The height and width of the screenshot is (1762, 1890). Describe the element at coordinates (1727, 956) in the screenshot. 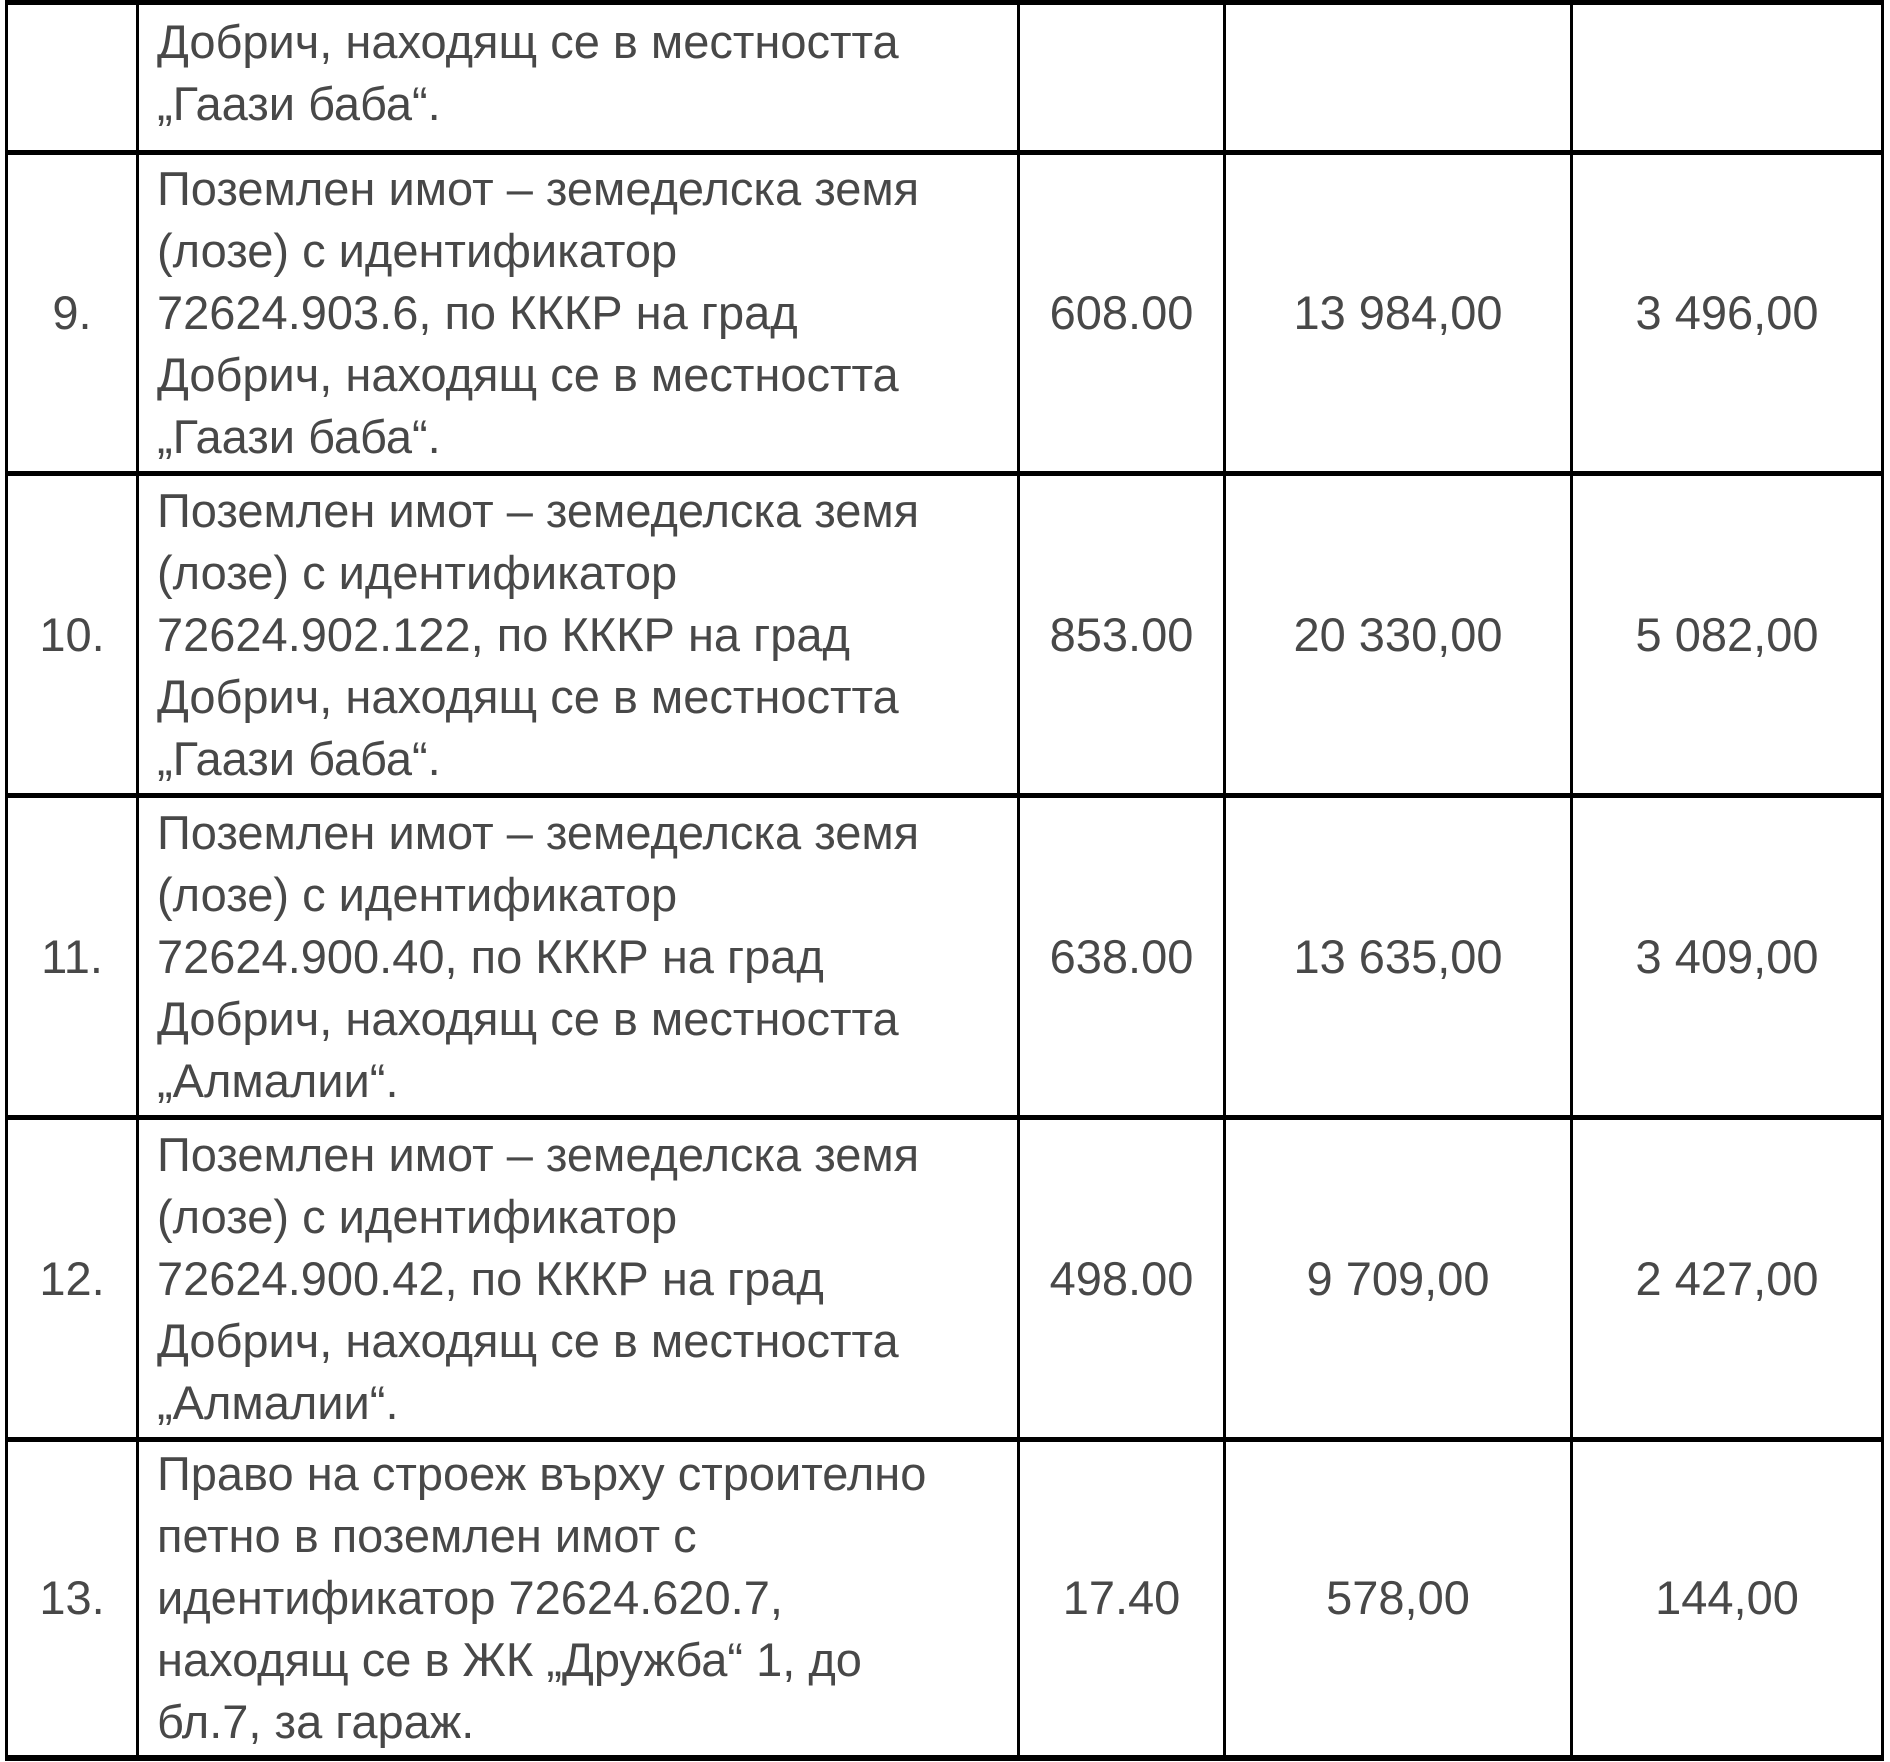

I see `tax-value-cell: 3 409,00` at that location.